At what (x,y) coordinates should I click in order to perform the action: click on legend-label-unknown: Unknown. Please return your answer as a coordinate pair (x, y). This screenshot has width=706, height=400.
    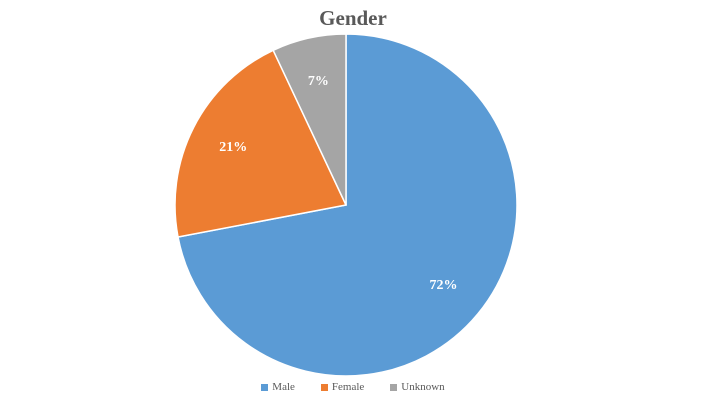
    Looking at the image, I should click on (423, 387).